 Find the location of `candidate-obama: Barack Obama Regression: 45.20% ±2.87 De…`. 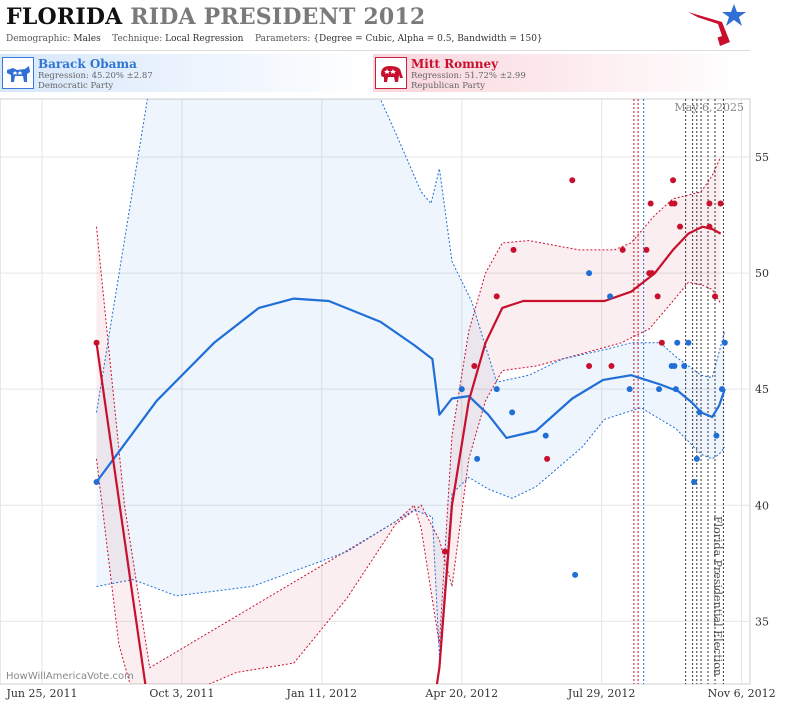

candidate-obama: Barack Obama Regression: 45.20% ±2.87 De… is located at coordinates (185, 73).